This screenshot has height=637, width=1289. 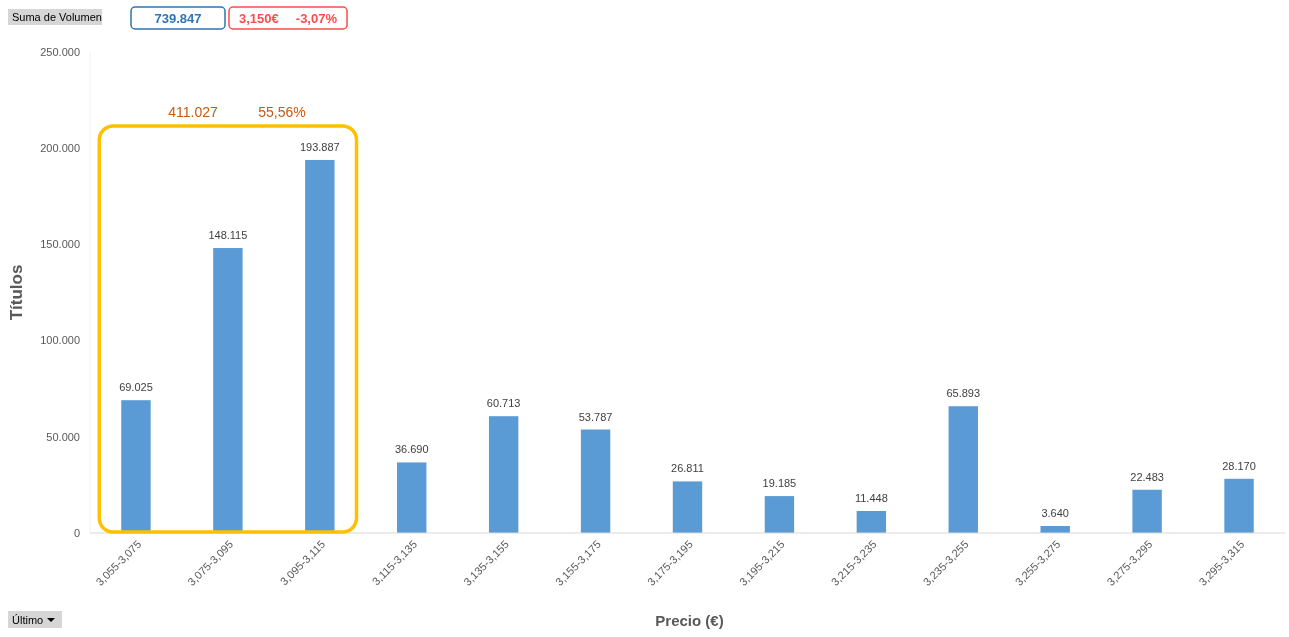 What do you see at coordinates (503, 403) in the screenshot?
I see `data-label: 60.713` at bounding box center [503, 403].